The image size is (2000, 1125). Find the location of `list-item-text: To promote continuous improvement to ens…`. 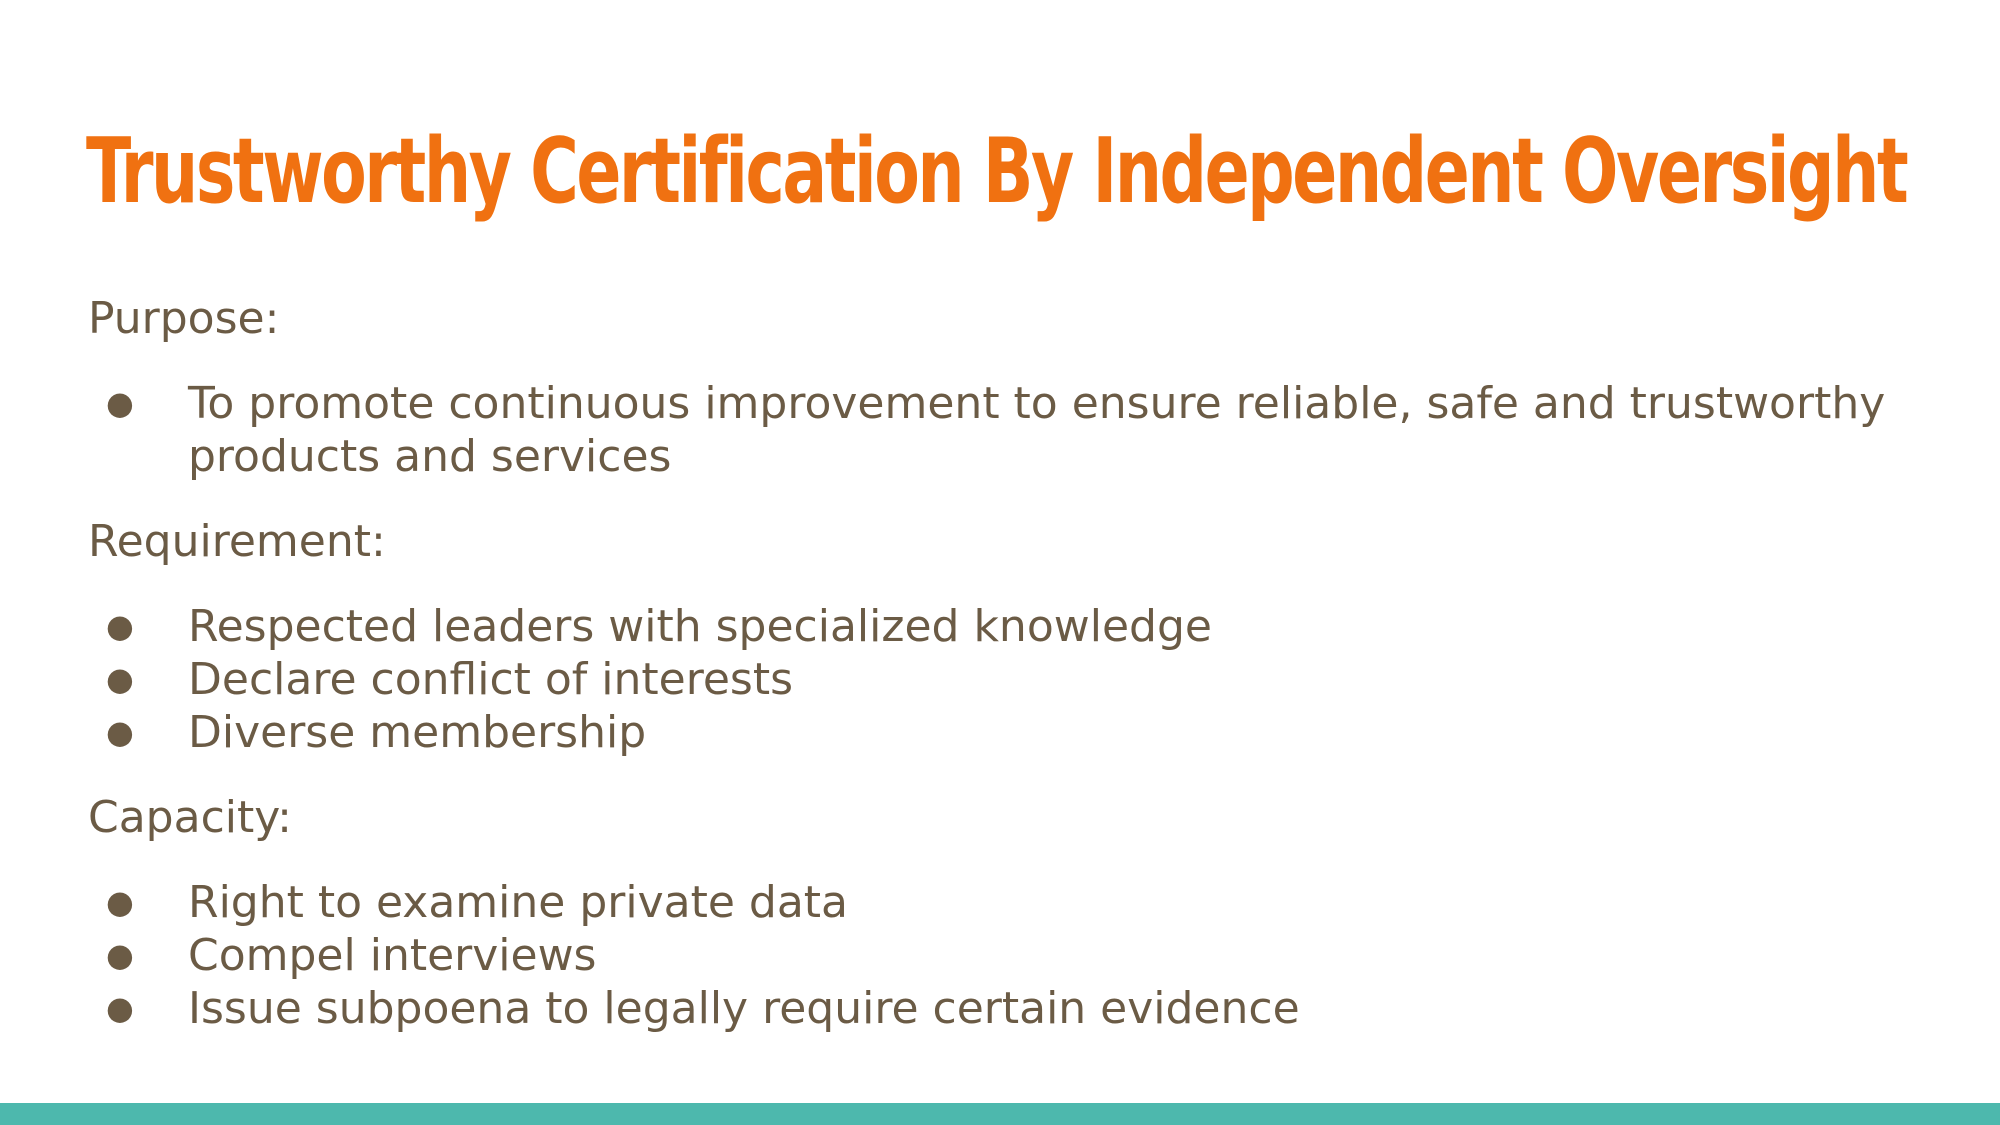

list-item-text: To promote continuous improvement to ens… is located at coordinates (1037, 430).